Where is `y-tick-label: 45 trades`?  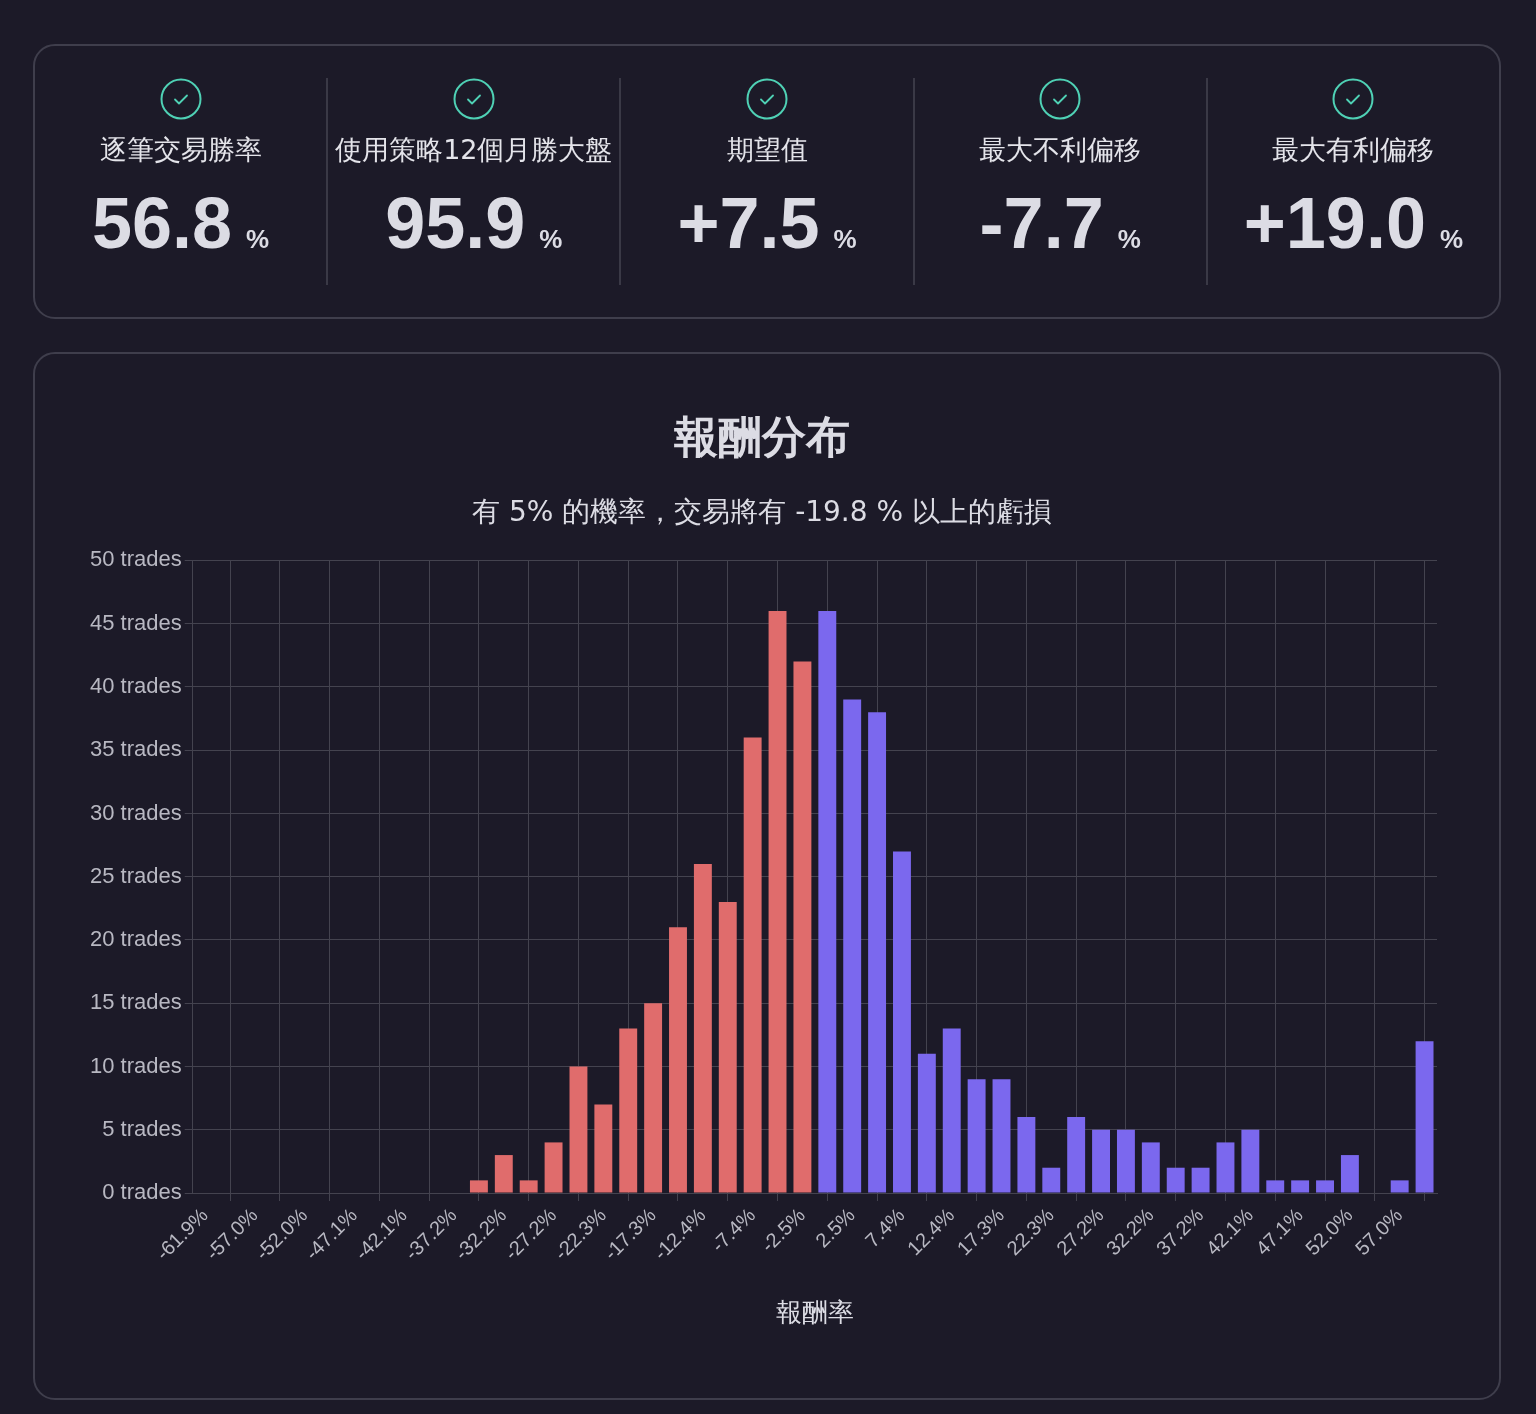
y-tick-label: 45 trades is located at coordinates (135, 622).